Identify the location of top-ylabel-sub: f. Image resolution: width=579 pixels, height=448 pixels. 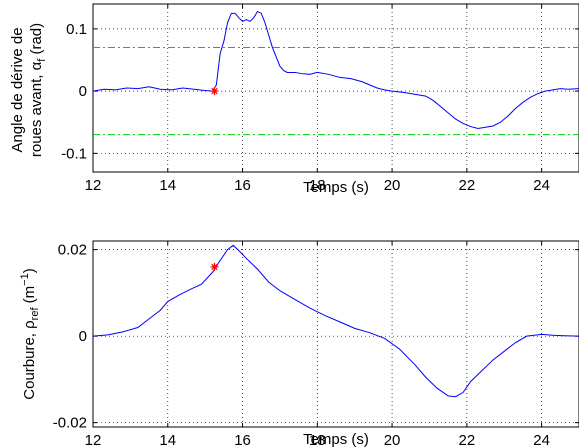
(42, 60).